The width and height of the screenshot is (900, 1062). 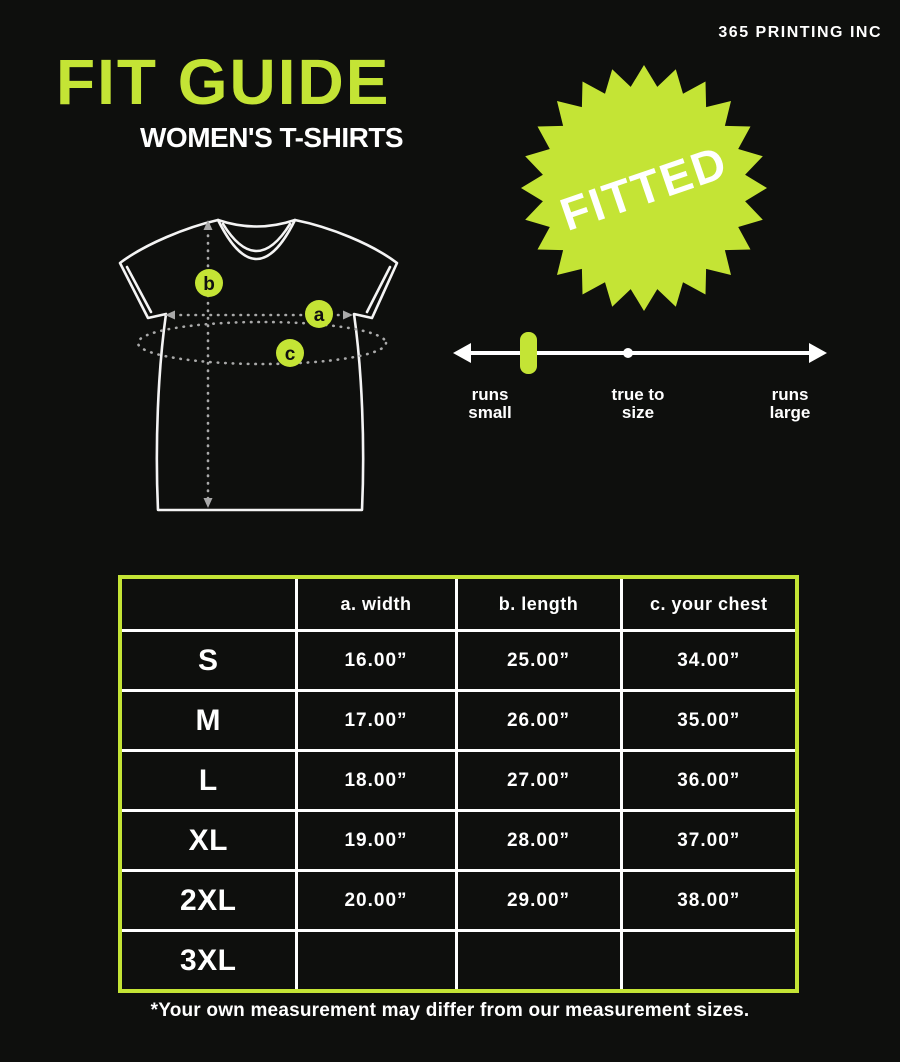 I want to click on tshirt-outline, so click(x=258, y=365).